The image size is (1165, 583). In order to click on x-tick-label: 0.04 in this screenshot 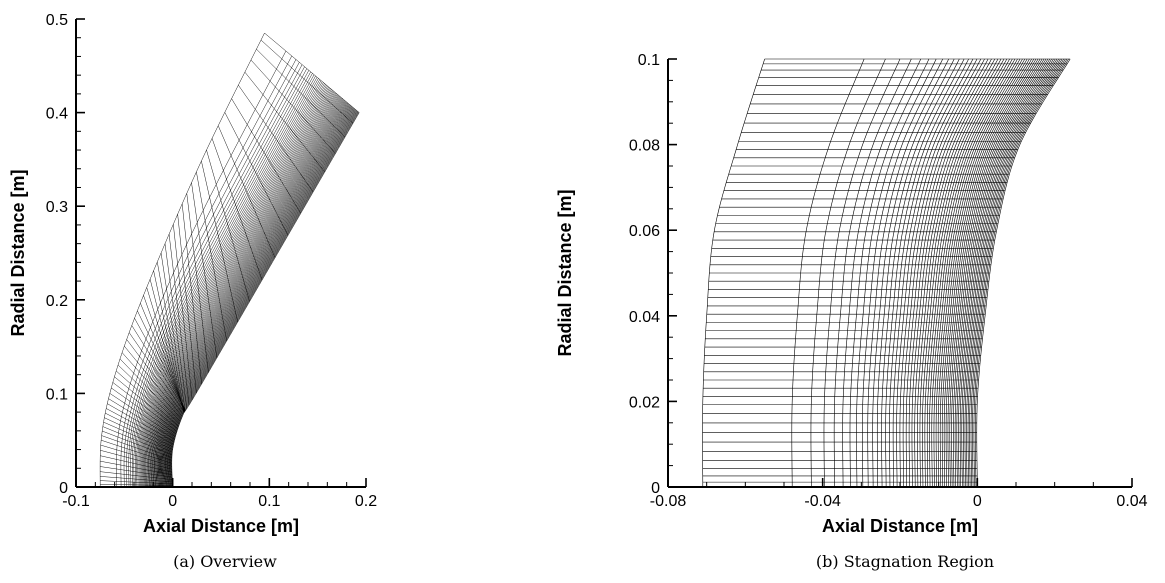, I will do `click(1131, 501)`.